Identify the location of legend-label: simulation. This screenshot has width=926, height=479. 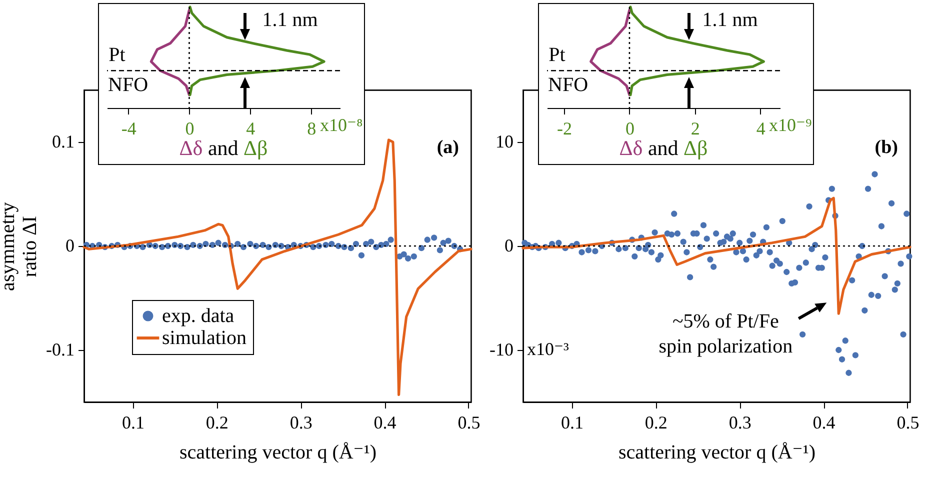
(204, 338).